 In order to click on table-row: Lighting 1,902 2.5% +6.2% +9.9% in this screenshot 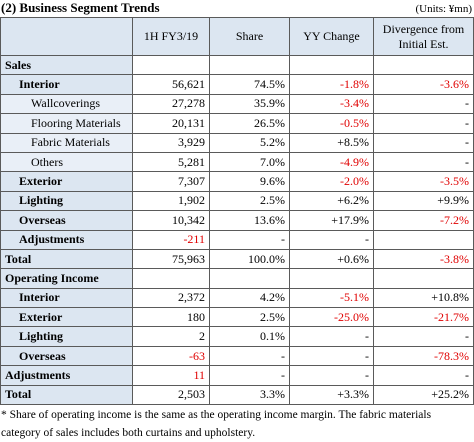, I will do `click(237, 201)`.